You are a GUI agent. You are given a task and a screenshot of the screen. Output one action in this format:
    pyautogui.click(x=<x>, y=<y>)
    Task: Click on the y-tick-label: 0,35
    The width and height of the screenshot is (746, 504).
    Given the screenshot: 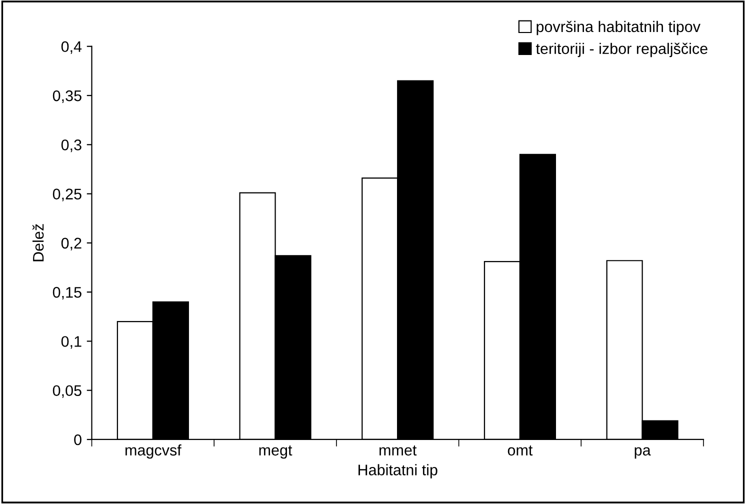 What is the action you would take?
    pyautogui.click(x=67, y=96)
    